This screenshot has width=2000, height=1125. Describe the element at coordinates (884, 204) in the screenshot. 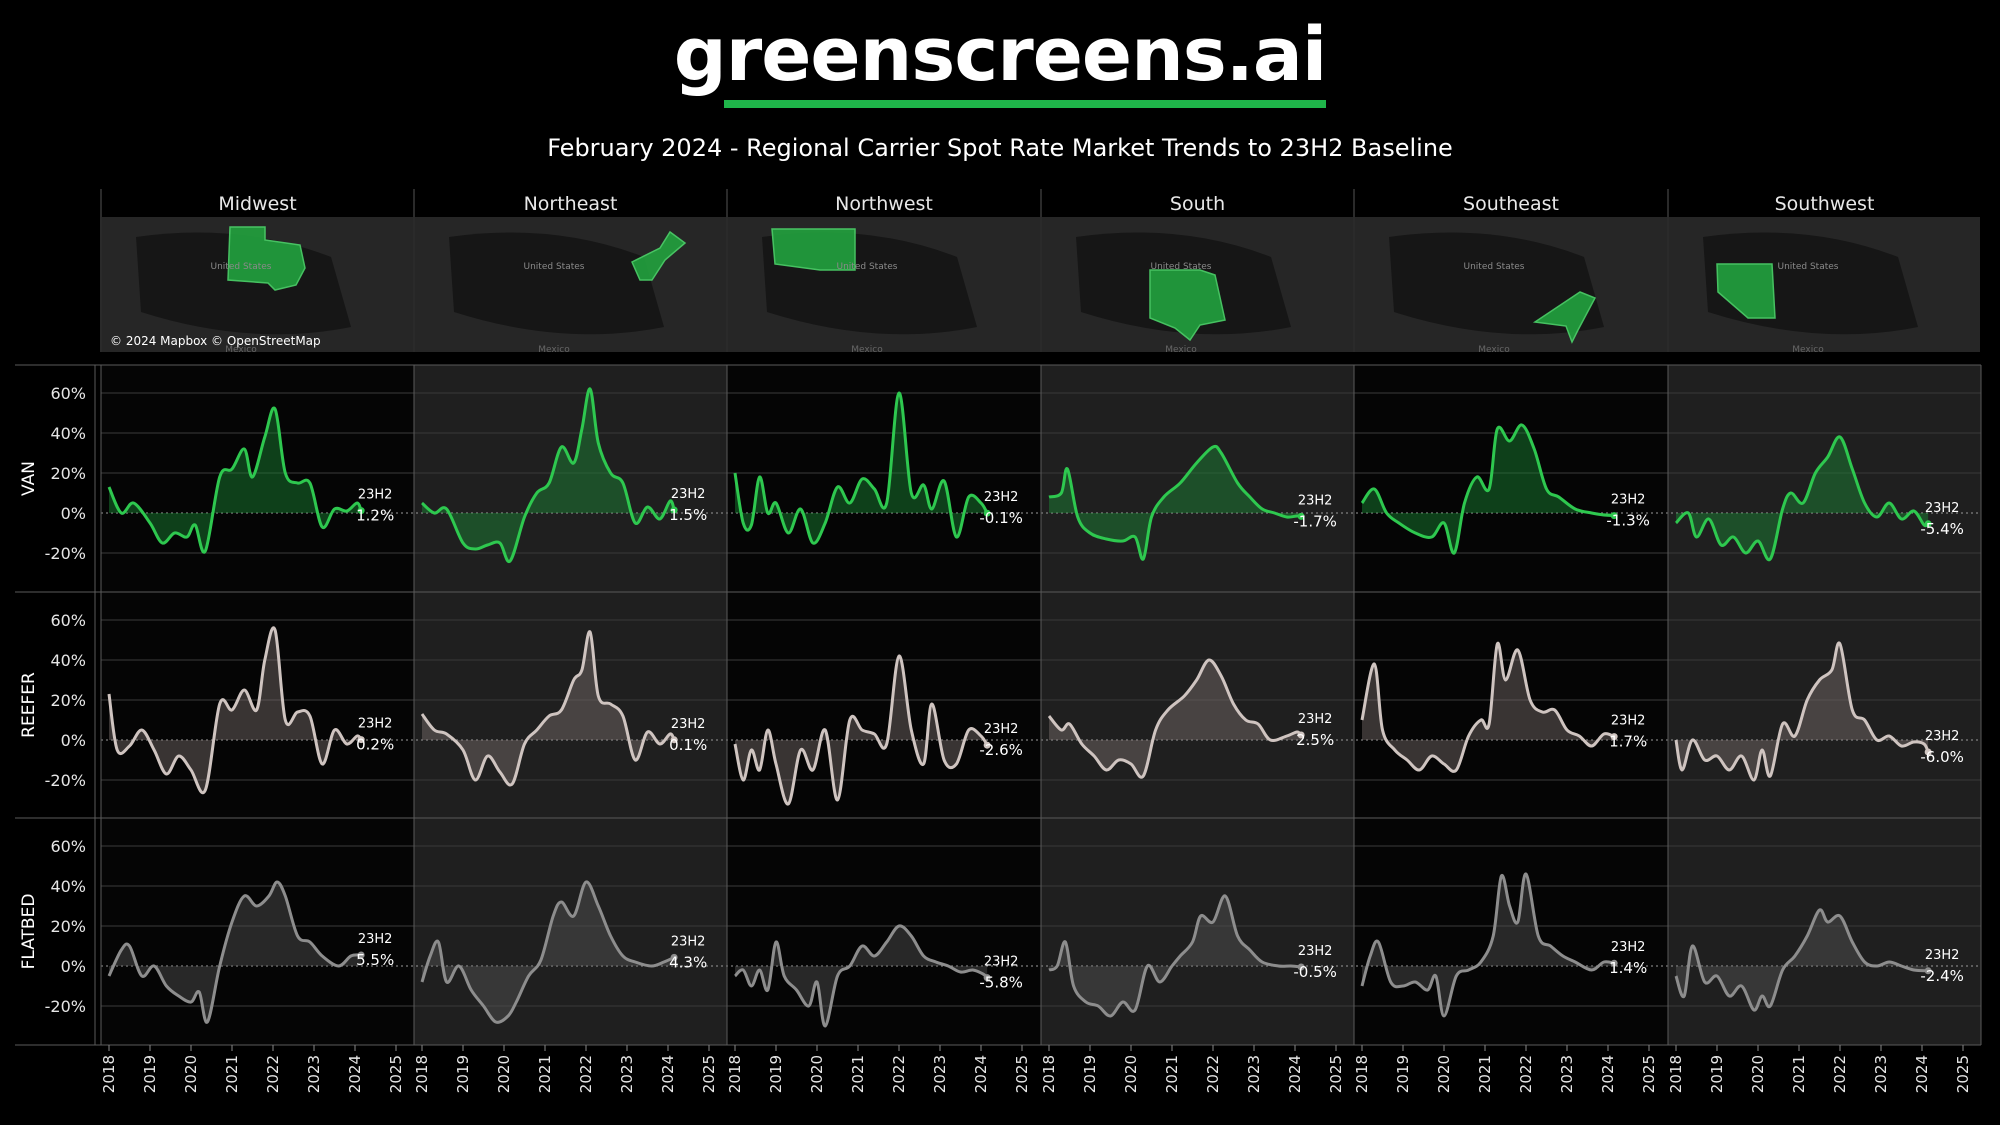

I see `region-header-northwest: Northwest` at that location.